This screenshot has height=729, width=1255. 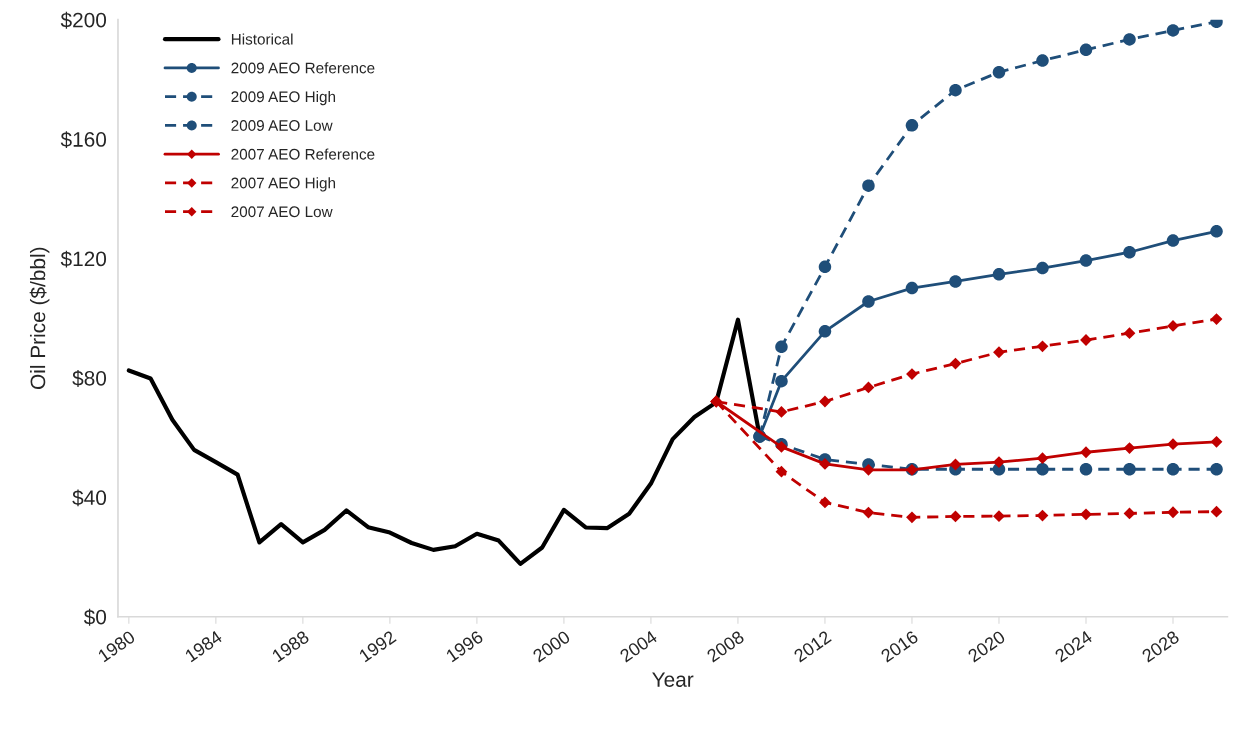 I want to click on legend-label: 2009 AEO Reference, so click(x=303, y=68).